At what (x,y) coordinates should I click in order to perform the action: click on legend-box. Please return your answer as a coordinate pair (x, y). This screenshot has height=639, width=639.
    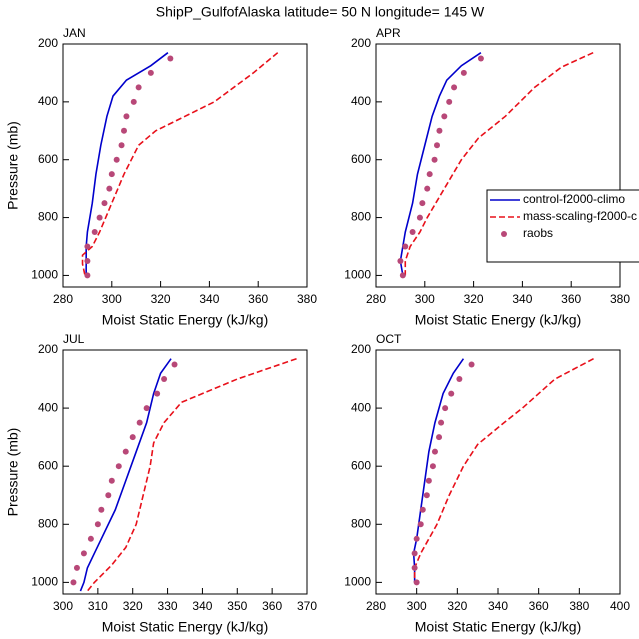
    Looking at the image, I should click on (562, 226).